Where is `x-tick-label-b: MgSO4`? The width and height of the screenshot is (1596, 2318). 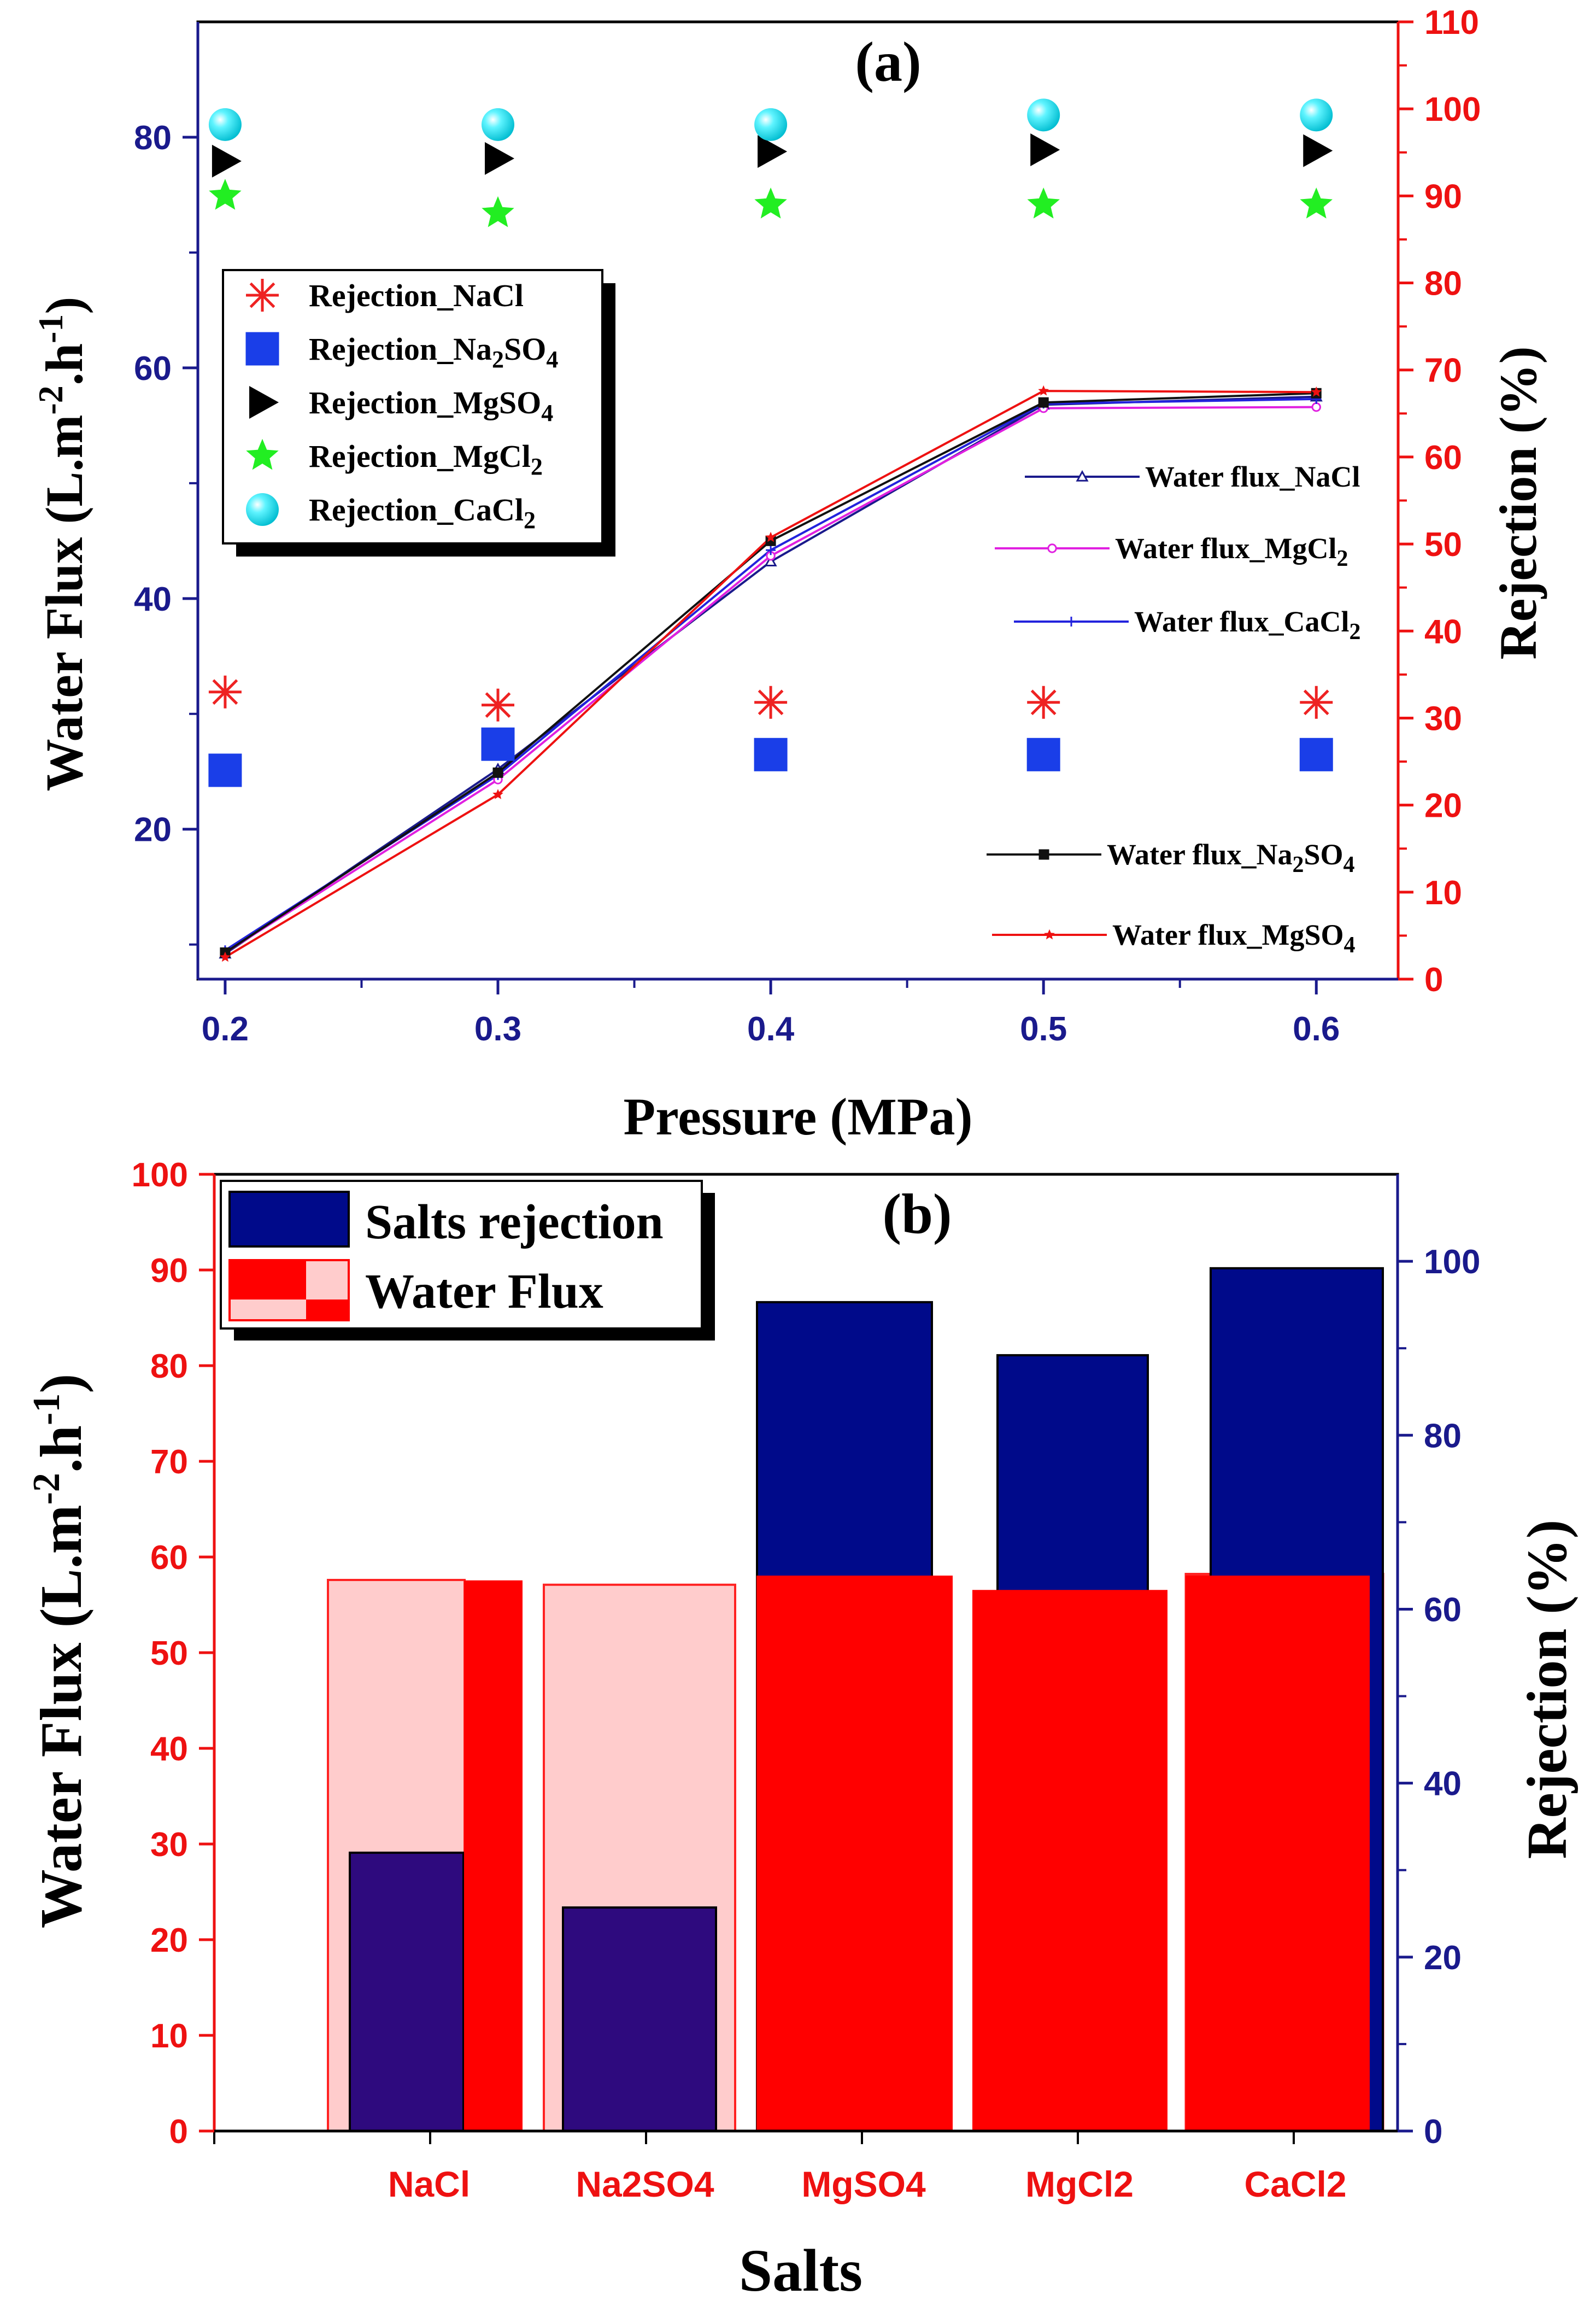
x-tick-label-b: MgSO4 is located at coordinates (864, 2184).